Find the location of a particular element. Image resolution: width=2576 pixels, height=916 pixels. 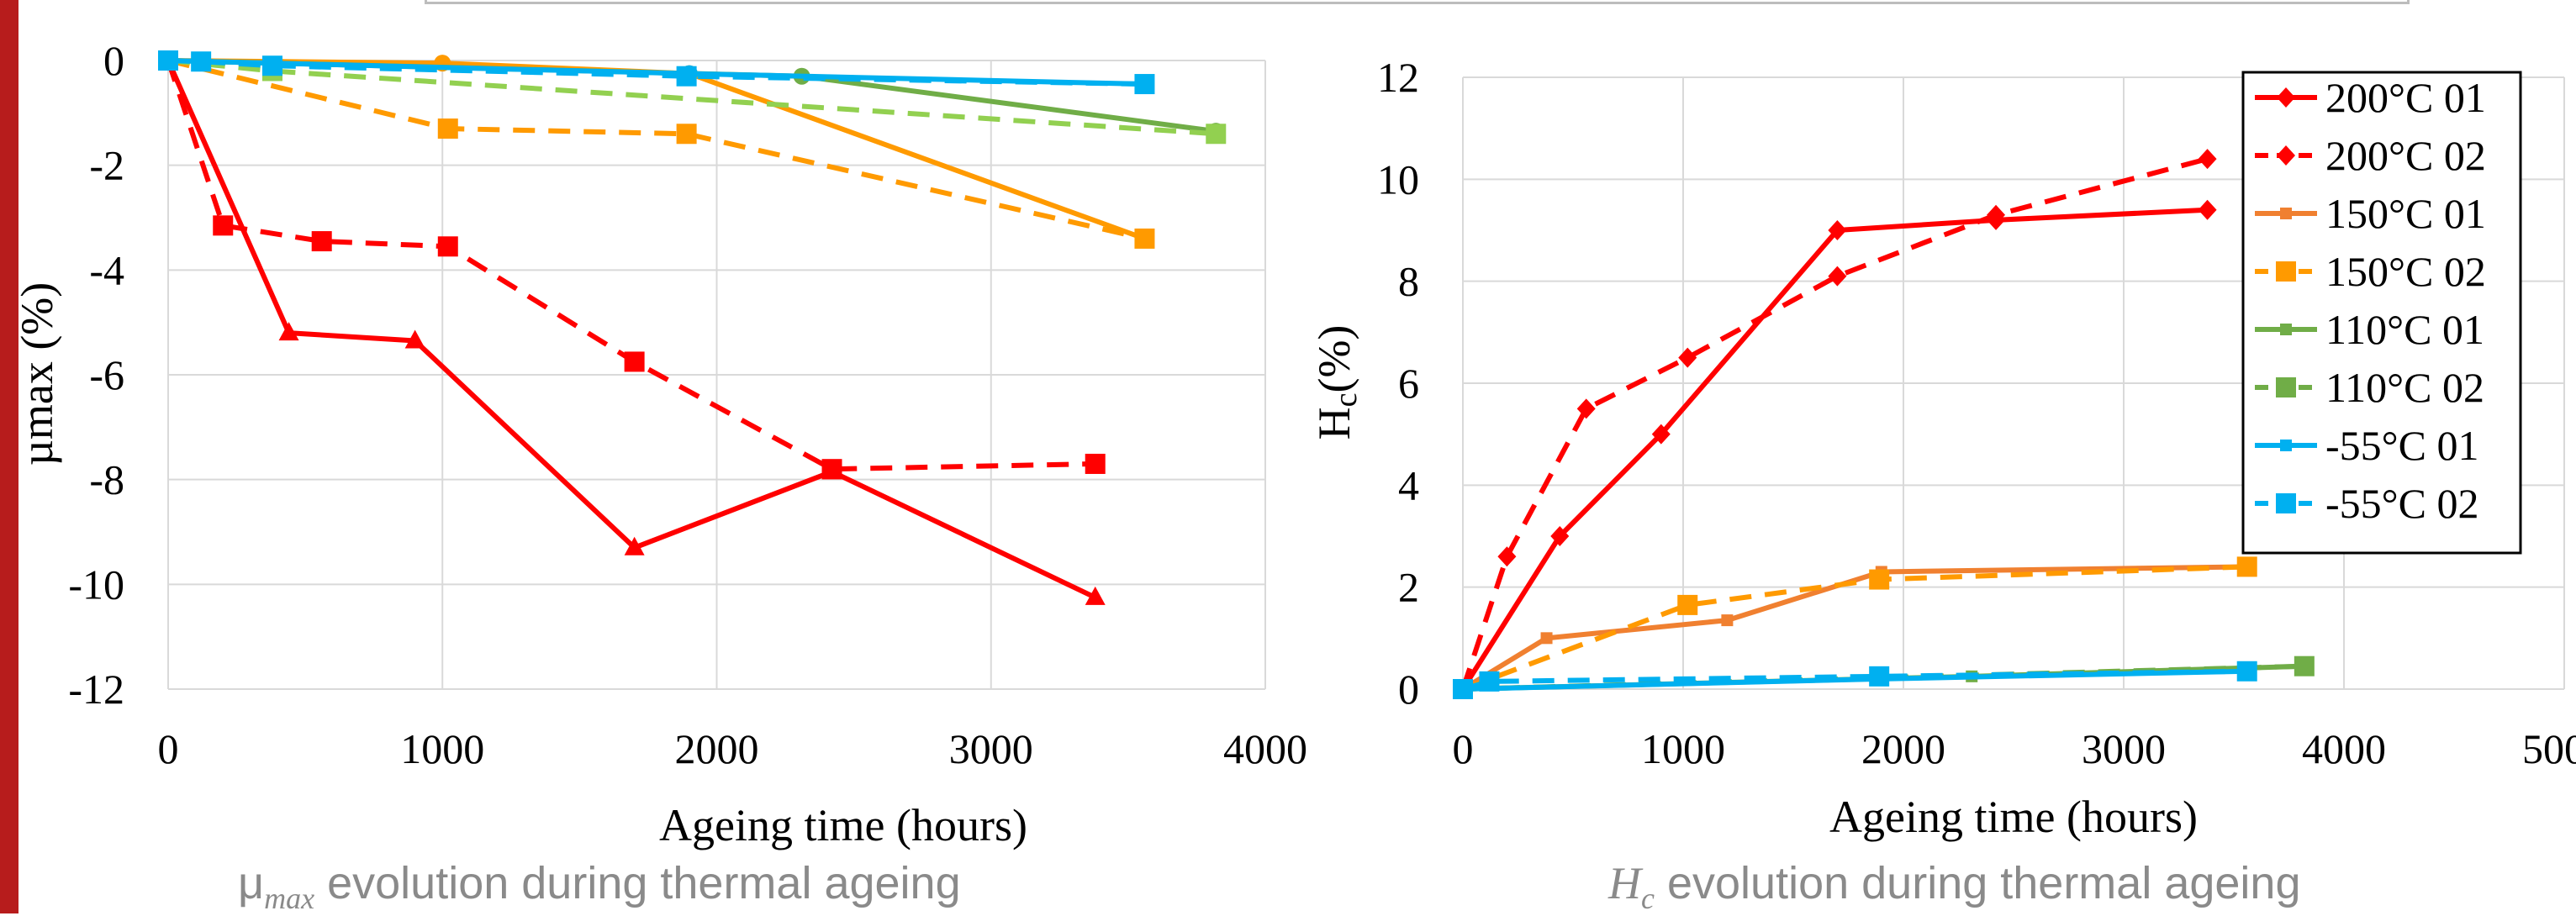

legend-item: 200°C 01 is located at coordinates (2370, 98).